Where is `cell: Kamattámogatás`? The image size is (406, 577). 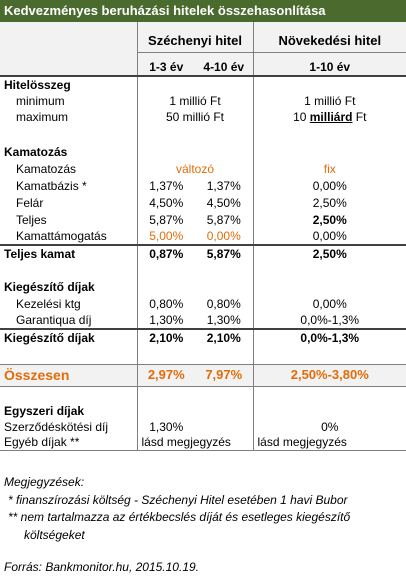
cell: Kamattámogatás is located at coordinates (61, 236).